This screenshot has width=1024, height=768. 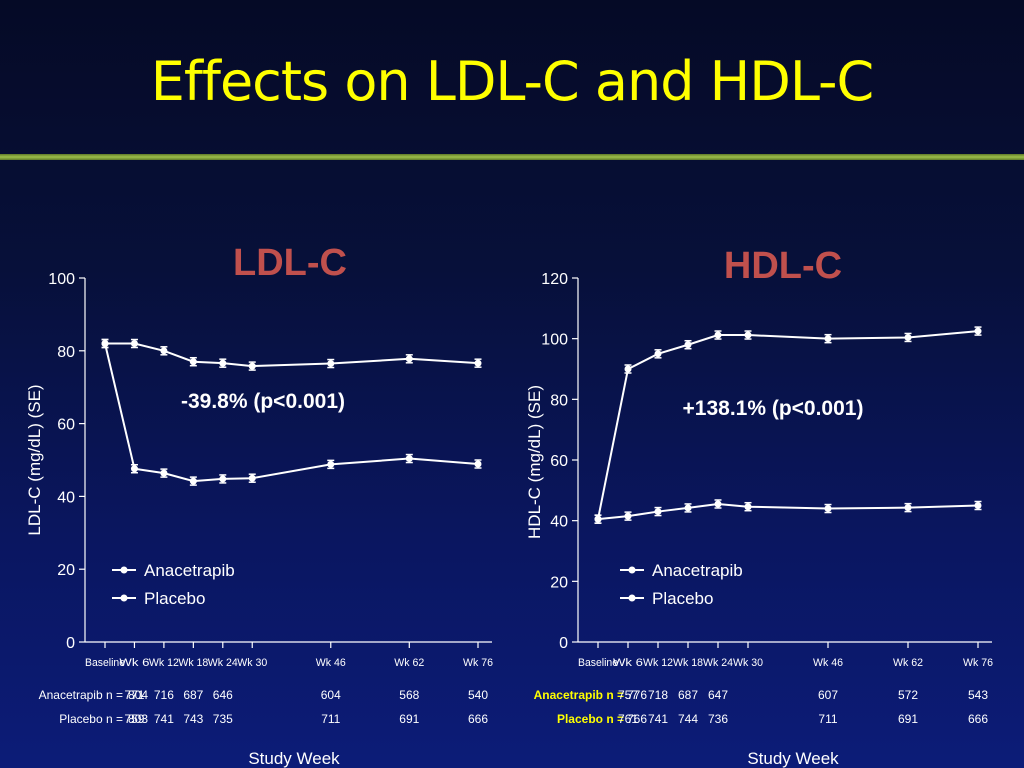 I want to click on n-value: 716, so click(x=164, y=695).